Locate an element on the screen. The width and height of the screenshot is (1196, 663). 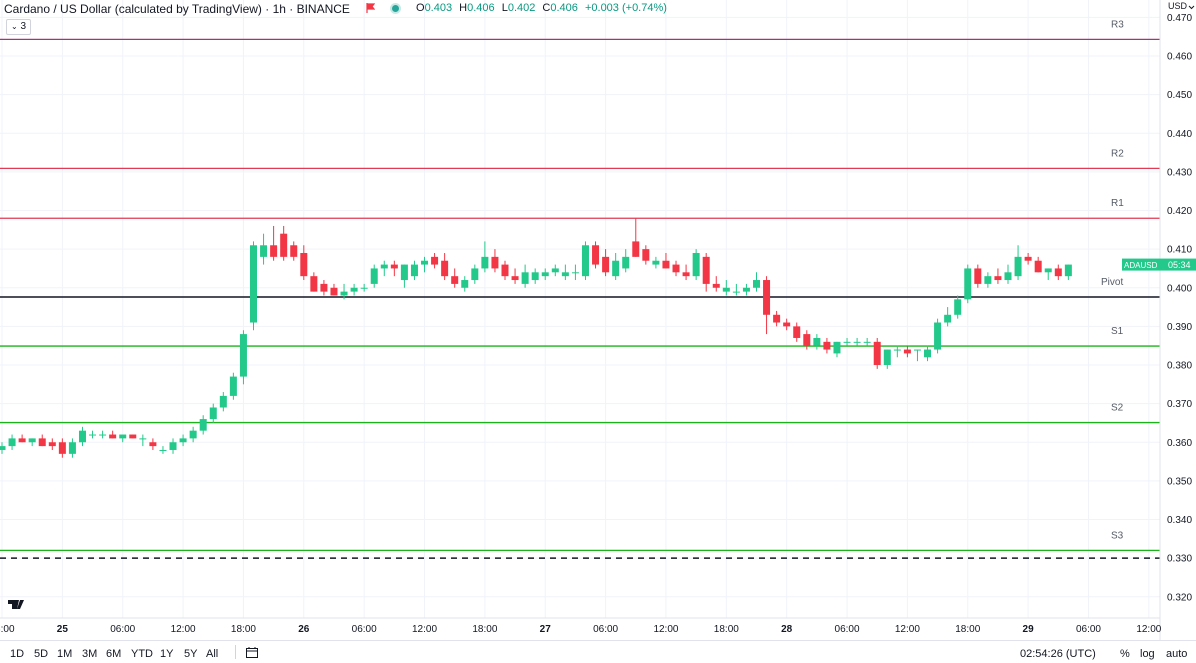
range-ytd-button: YTD is located at coordinates (142, 654).